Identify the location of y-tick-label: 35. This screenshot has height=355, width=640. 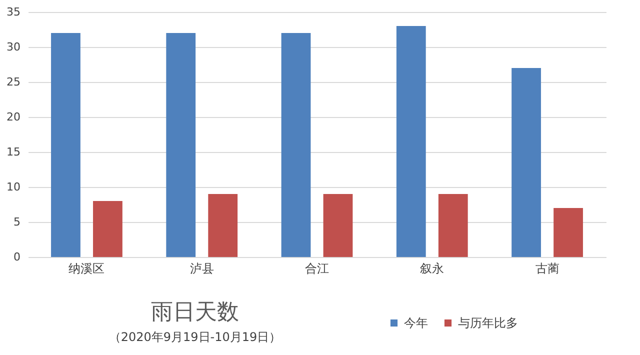
(13, 12).